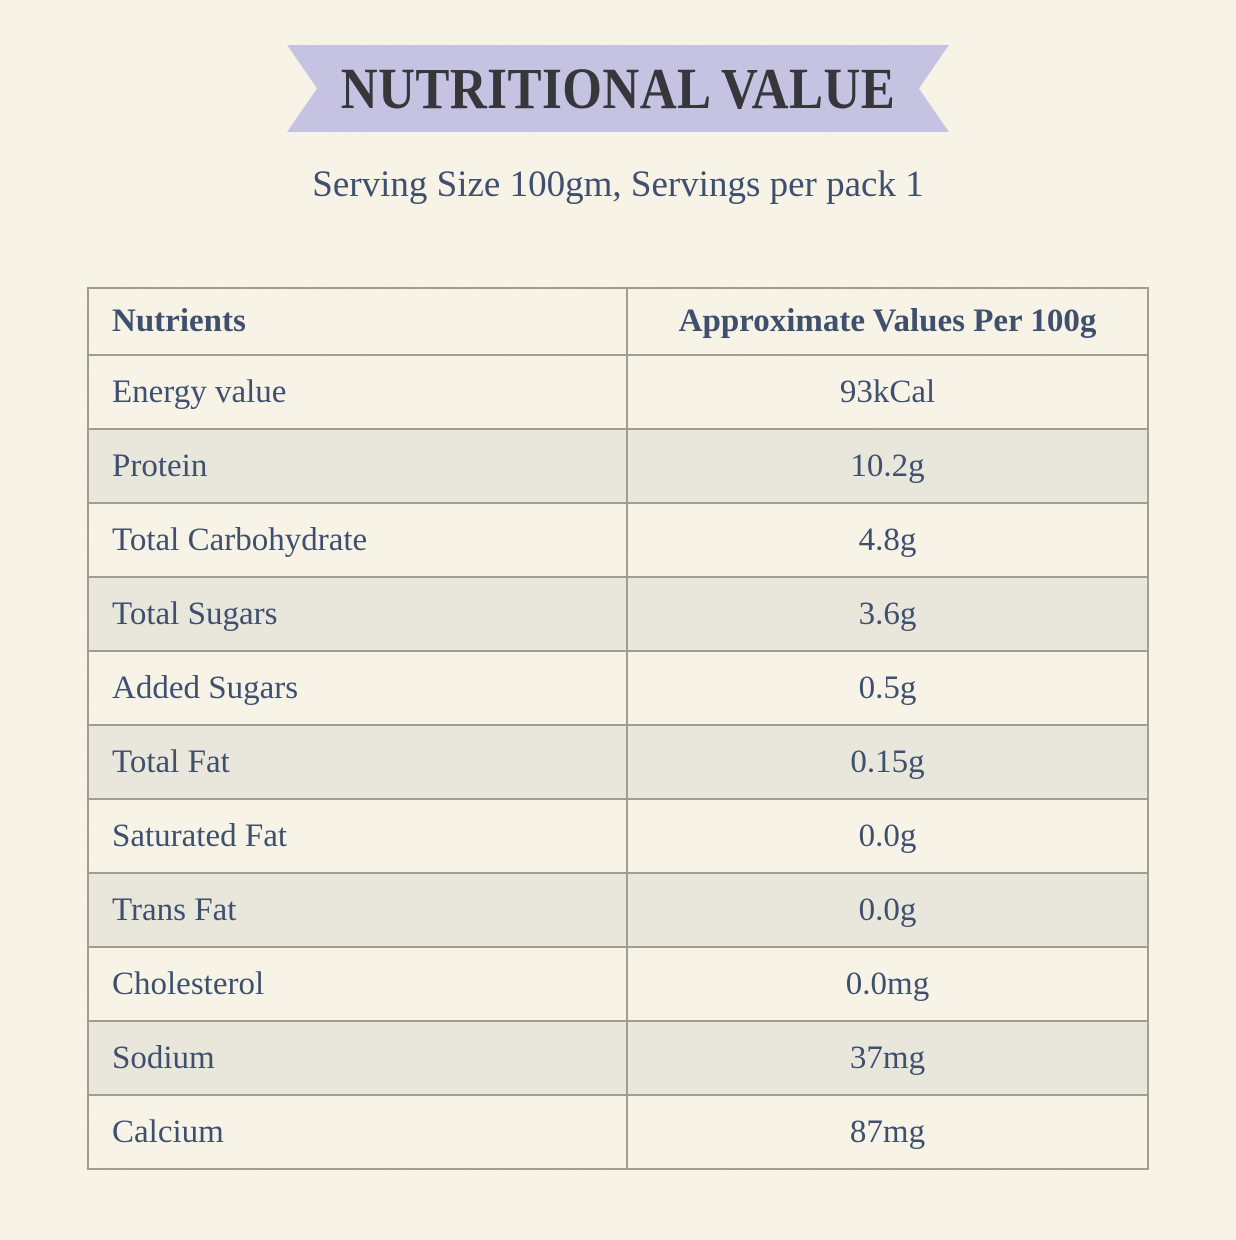 Image resolution: width=1236 pixels, height=1240 pixels. Describe the element at coordinates (887, 392) in the screenshot. I see `nutrient-value-cell: 93kCal` at that location.